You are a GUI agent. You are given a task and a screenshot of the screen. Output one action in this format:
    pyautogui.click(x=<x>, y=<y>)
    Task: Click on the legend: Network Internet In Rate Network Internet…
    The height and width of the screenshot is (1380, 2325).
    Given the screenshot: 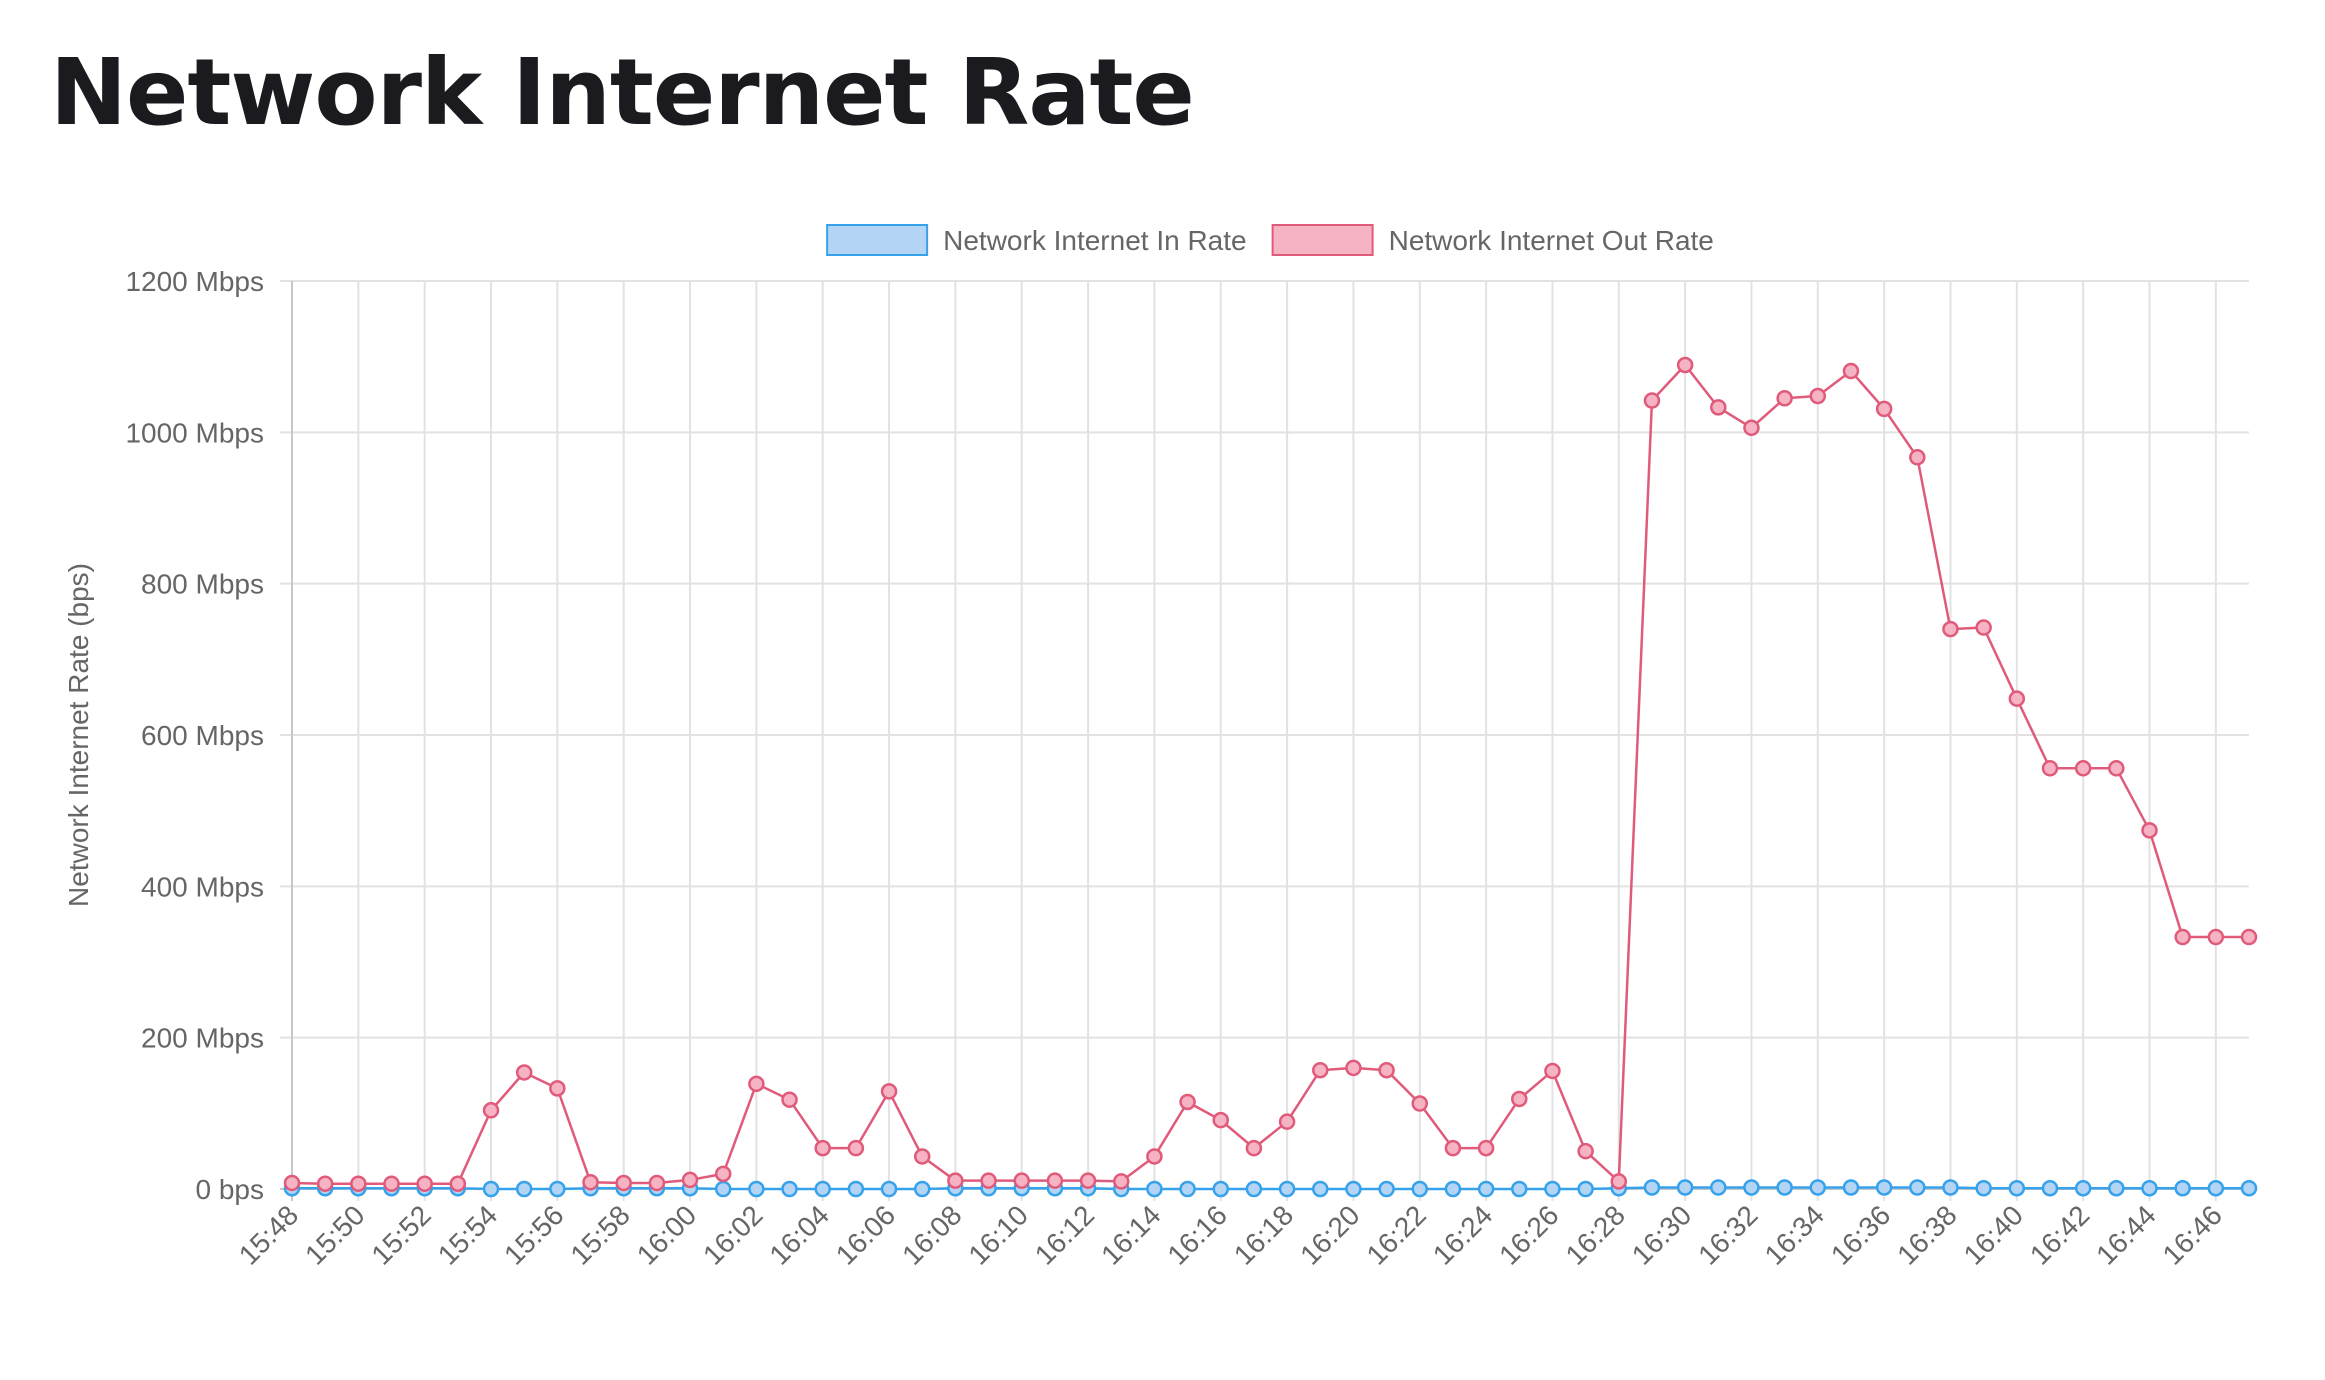 What is the action you would take?
    pyautogui.click(x=1270, y=240)
    